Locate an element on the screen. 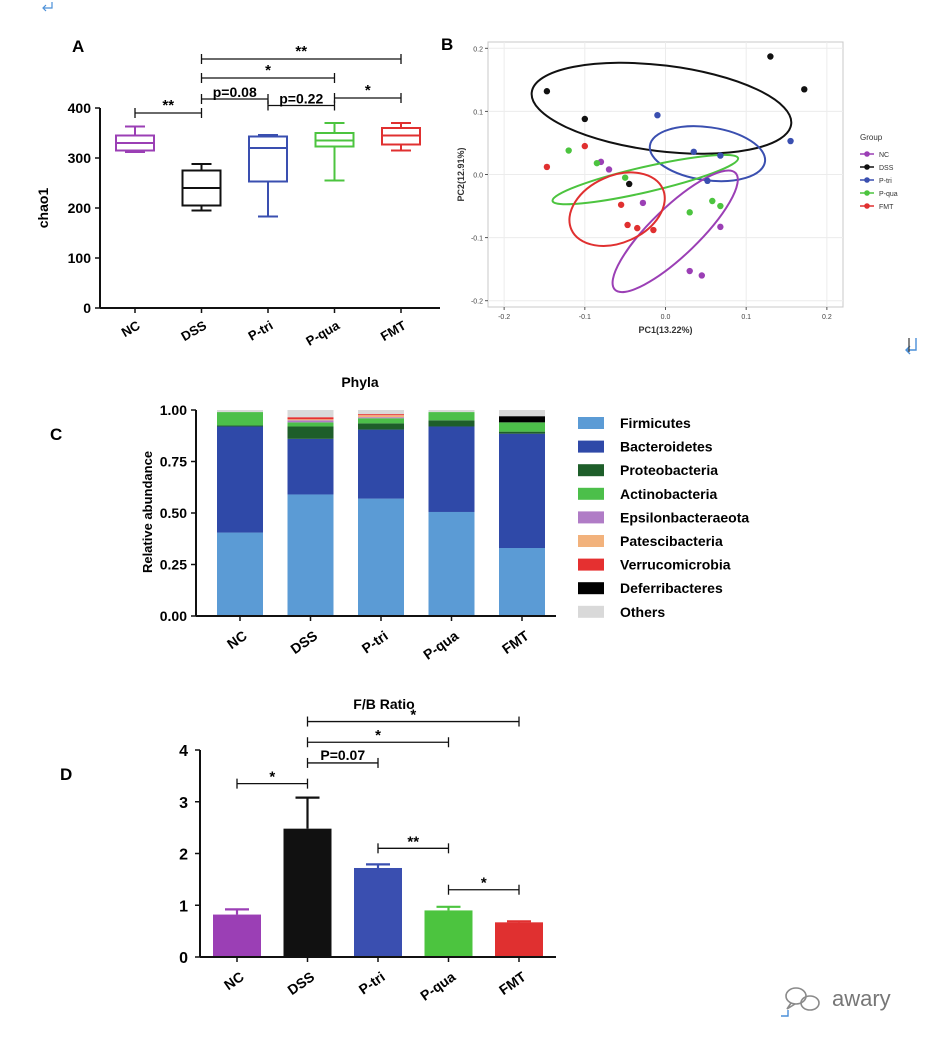 This screenshot has width=928, height=1040. d-bar-dss is located at coordinates (307, 876).